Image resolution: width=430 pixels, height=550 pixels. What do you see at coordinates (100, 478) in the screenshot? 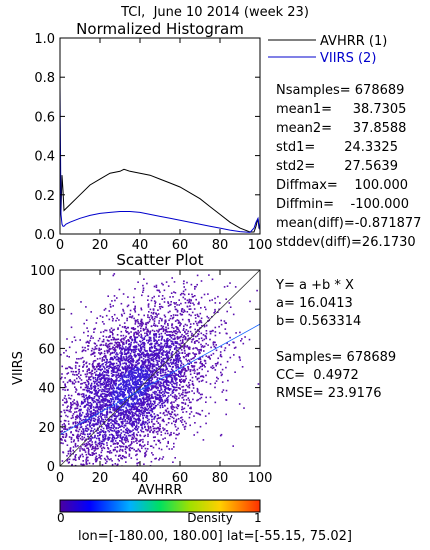
I see `scatter-xtick-label: 20` at bounding box center [100, 478].